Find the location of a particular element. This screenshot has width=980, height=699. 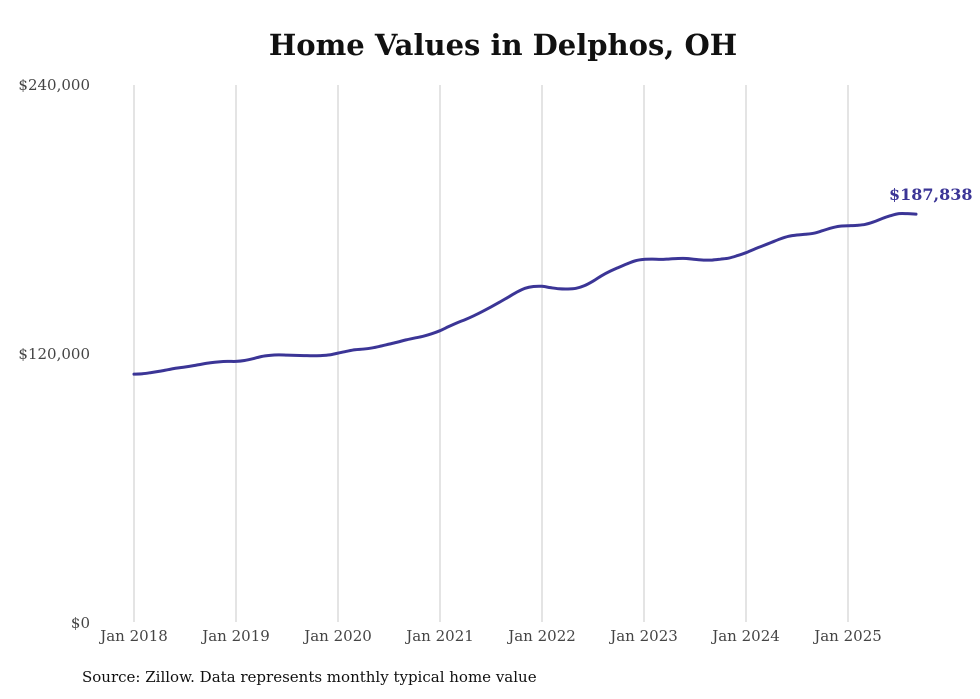

end-label-layer: $187,838 is located at coordinates (931, 194).